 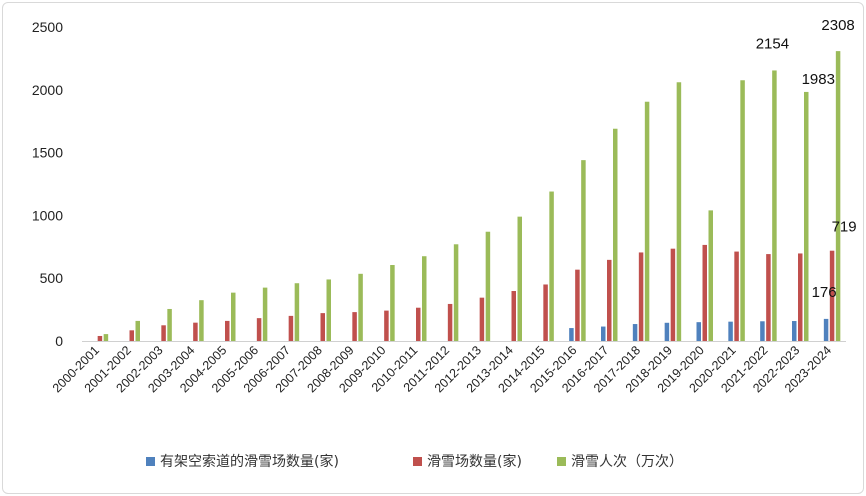 What do you see at coordinates (837, 25) in the screenshot?
I see `data-label: 2308` at bounding box center [837, 25].